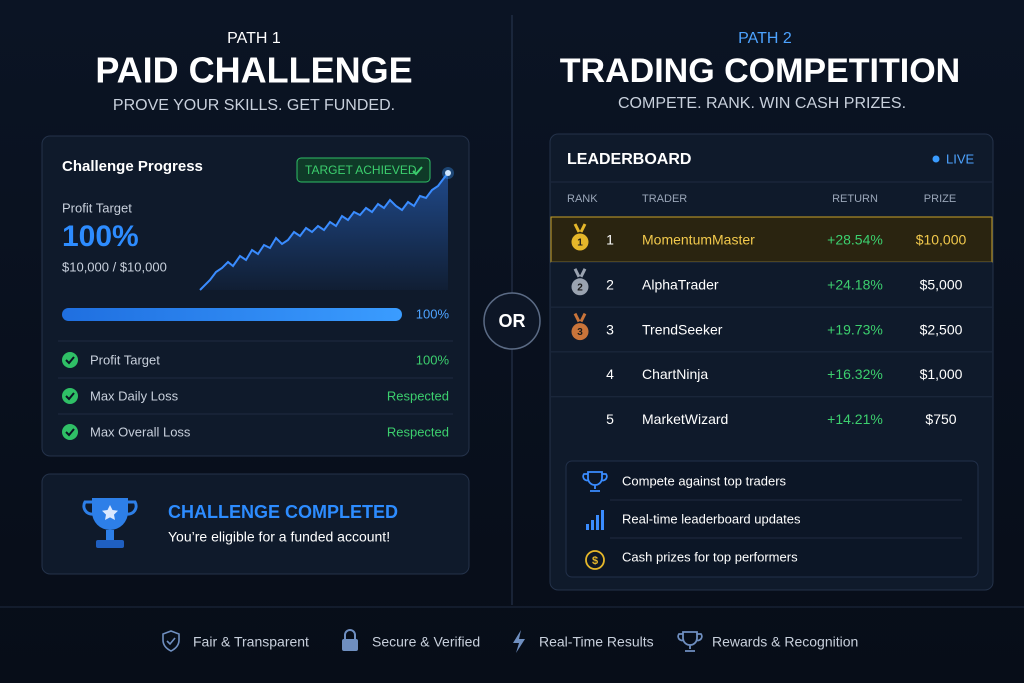  I want to click on trader: MomentumMaster, so click(698, 240).